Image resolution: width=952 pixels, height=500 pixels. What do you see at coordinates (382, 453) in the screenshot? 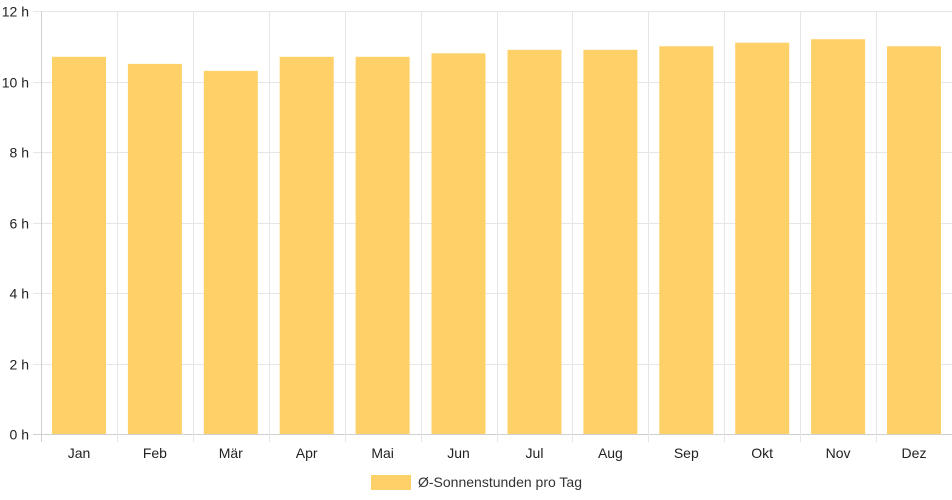
I see `x-tick-label: Mai` at bounding box center [382, 453].